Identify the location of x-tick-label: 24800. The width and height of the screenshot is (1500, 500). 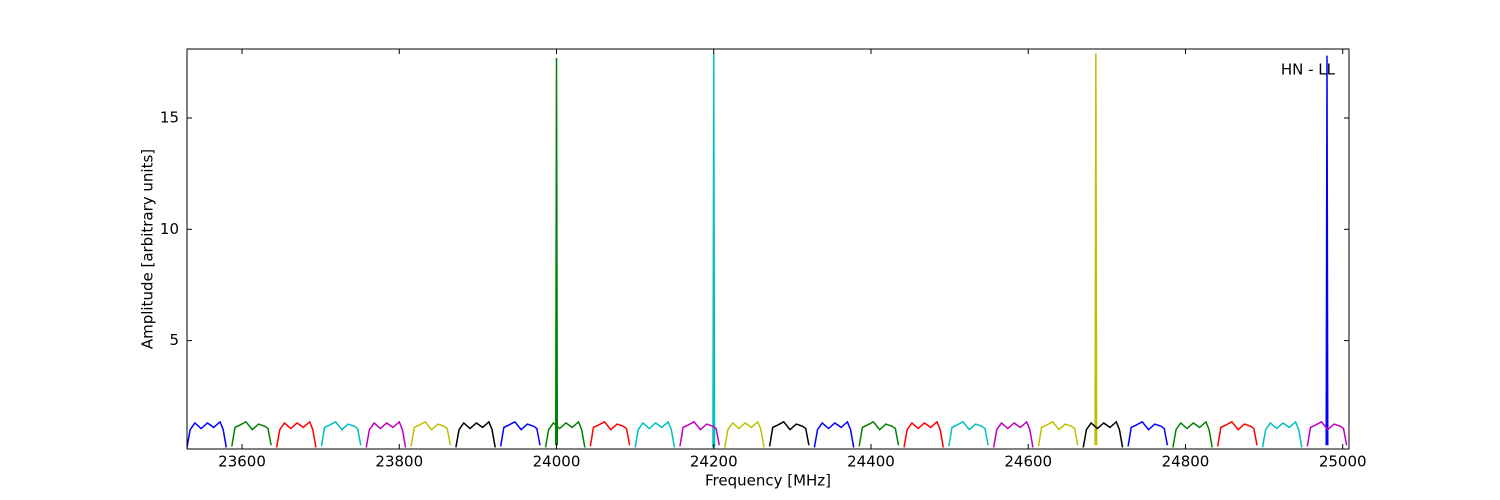
(1186, 462).